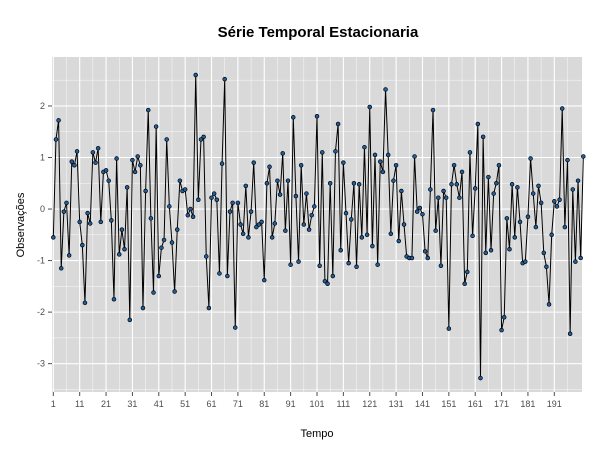  What do you see at coordinates (527, 404) in the screenshot?
I see `x-tick-label: 181` at bounding box center [527, 404].